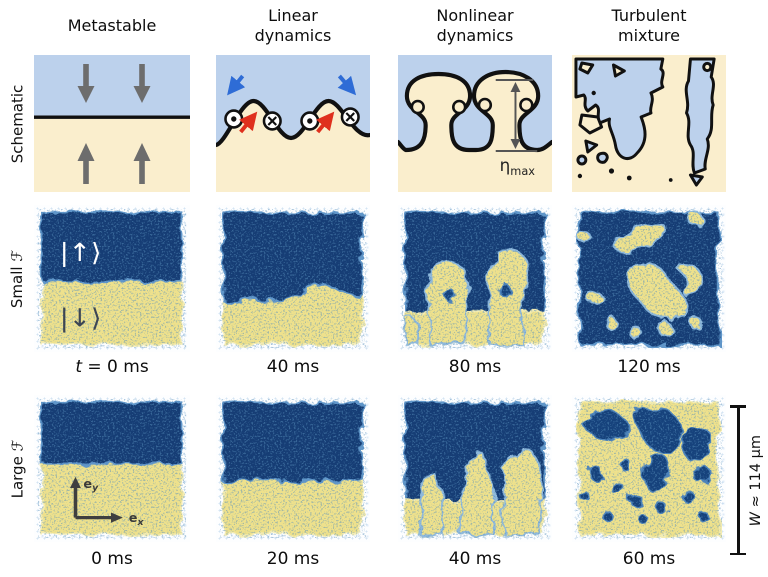 Image resolution: width=768 pixels, height=577 pixels. What do you see at coordinates (96, 499) in the screenshot?
I see `coordinate-axes-icon` at bounding box center [96, 499].